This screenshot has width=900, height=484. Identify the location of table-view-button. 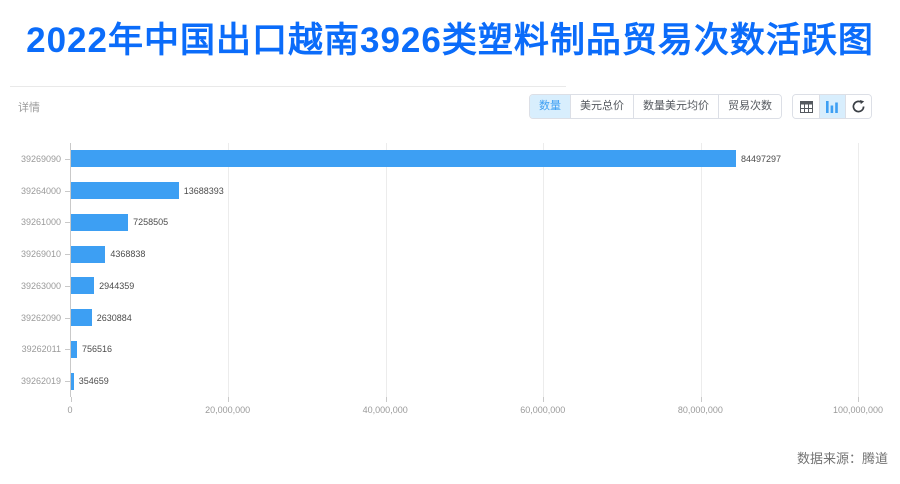
(806, 106).